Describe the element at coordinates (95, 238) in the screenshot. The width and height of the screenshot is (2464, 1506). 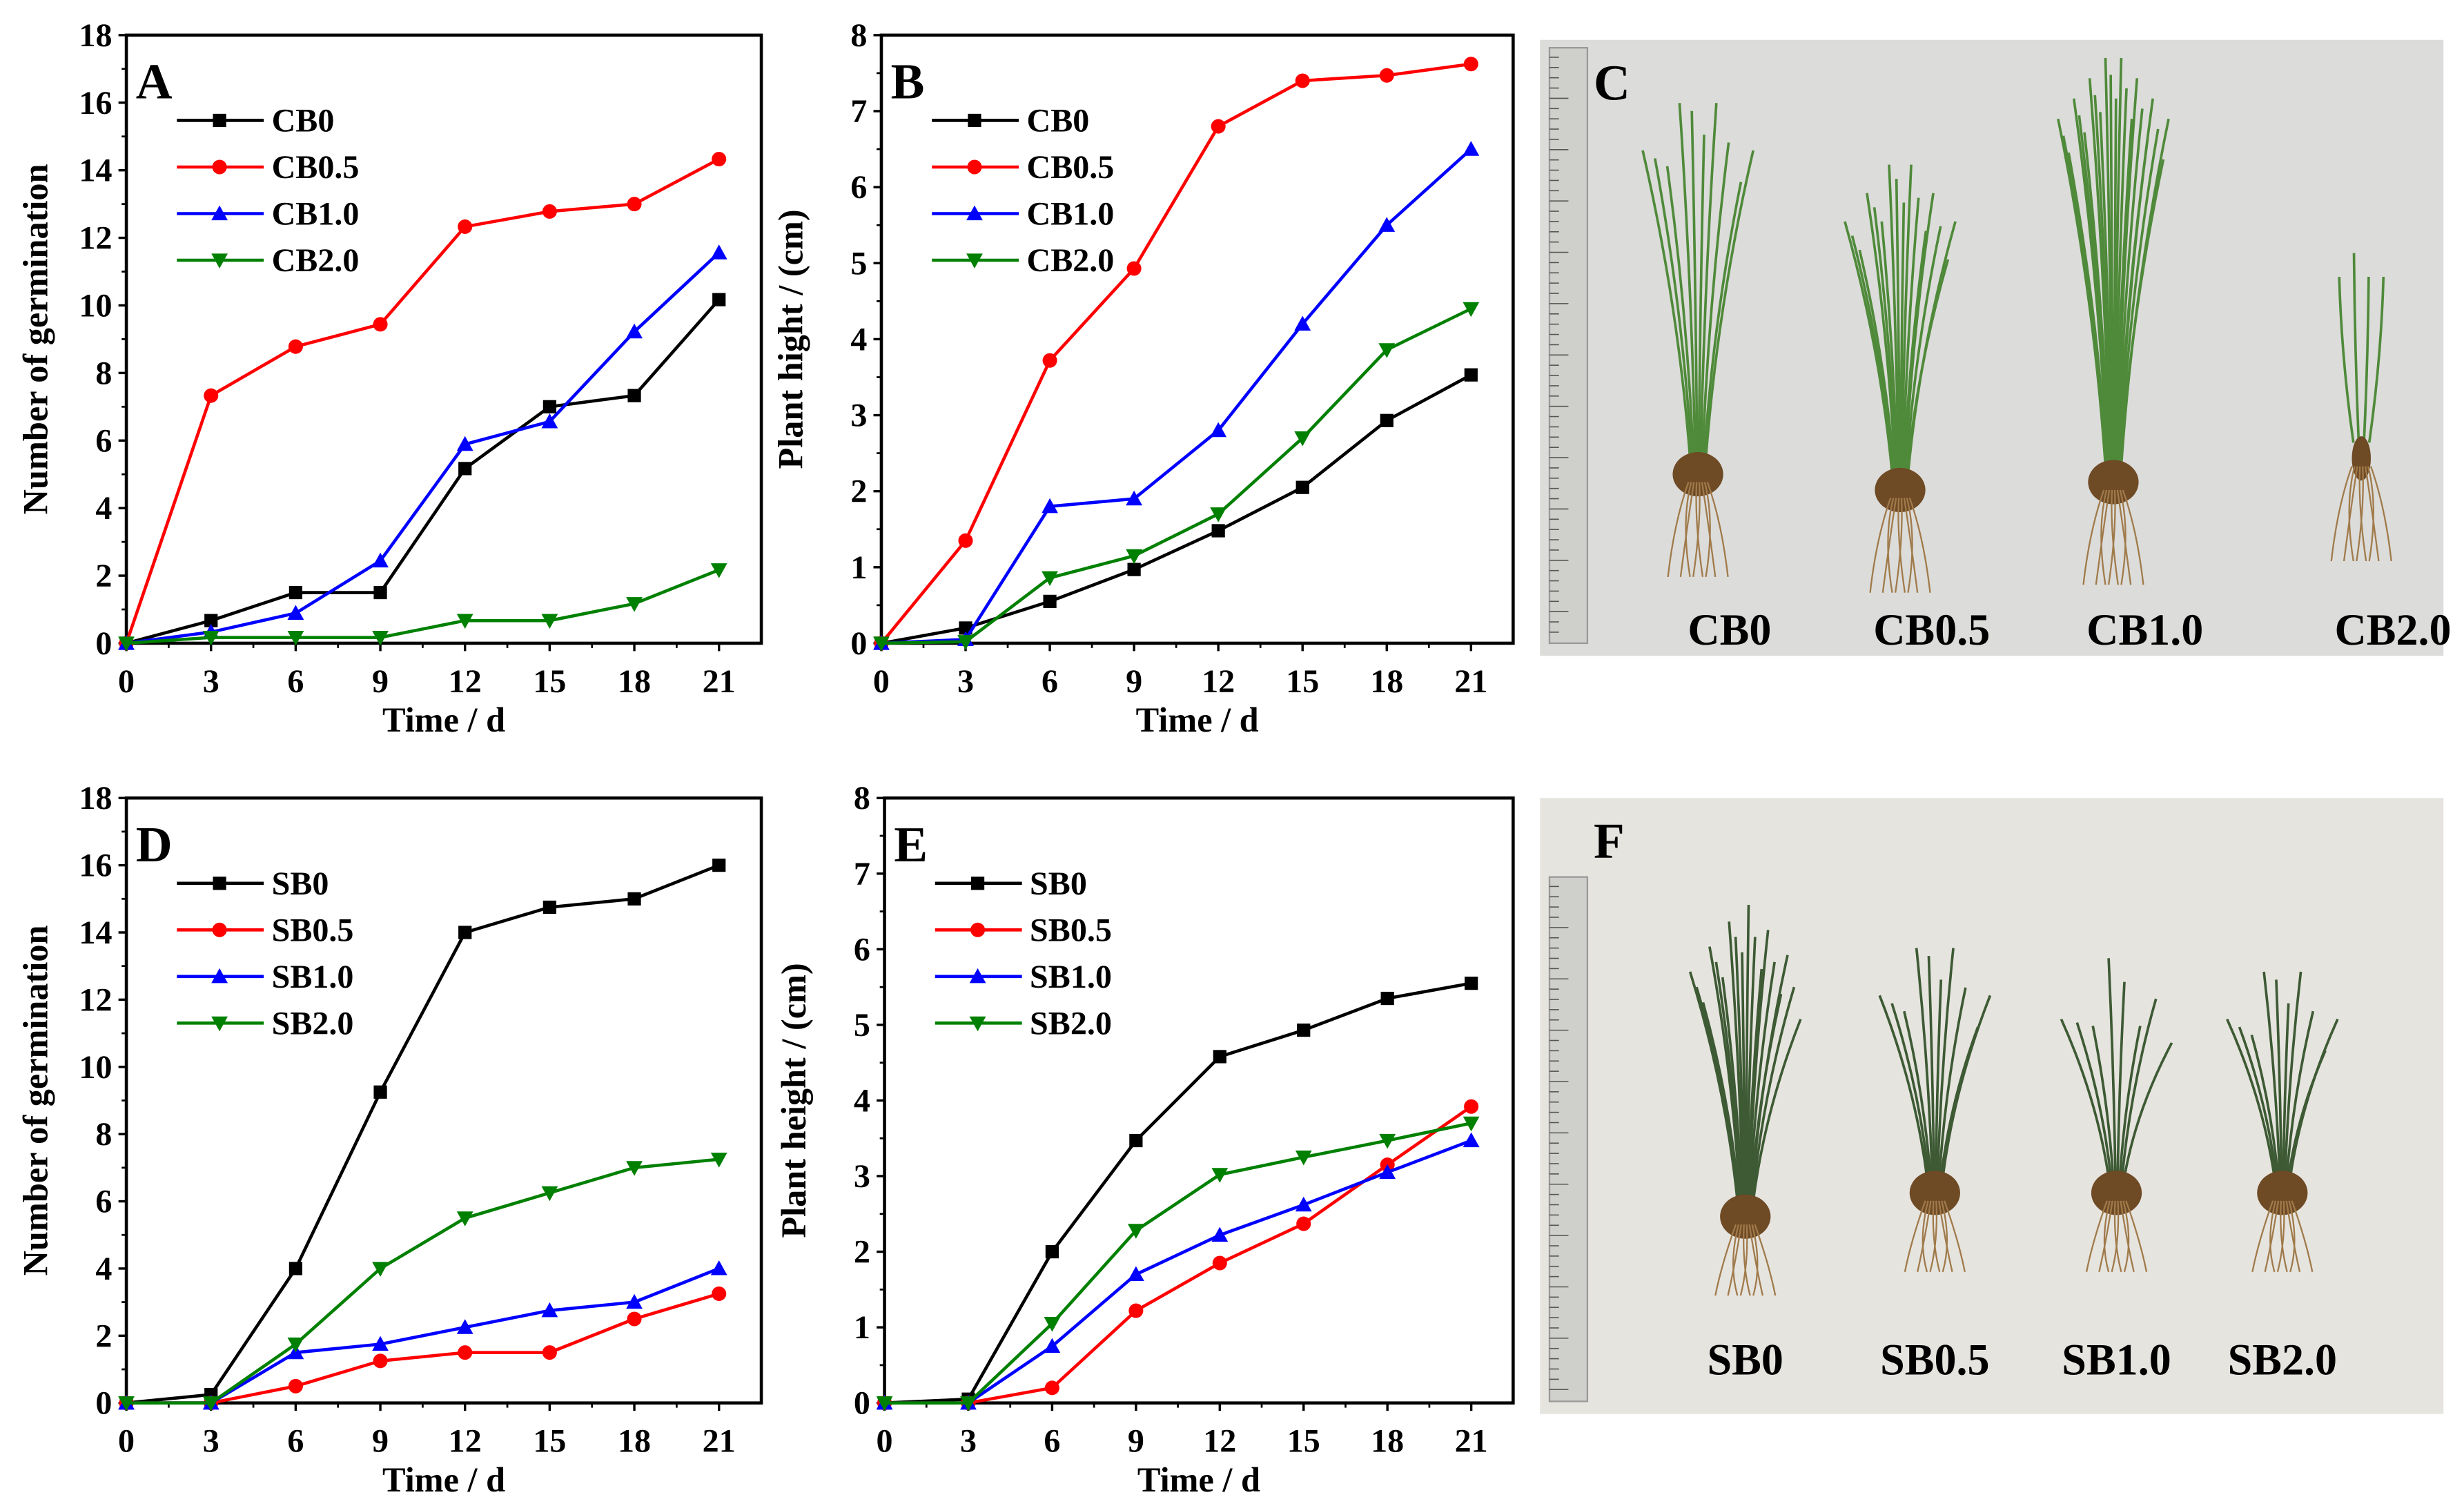
I see `y-tick-label: 12` at that location.